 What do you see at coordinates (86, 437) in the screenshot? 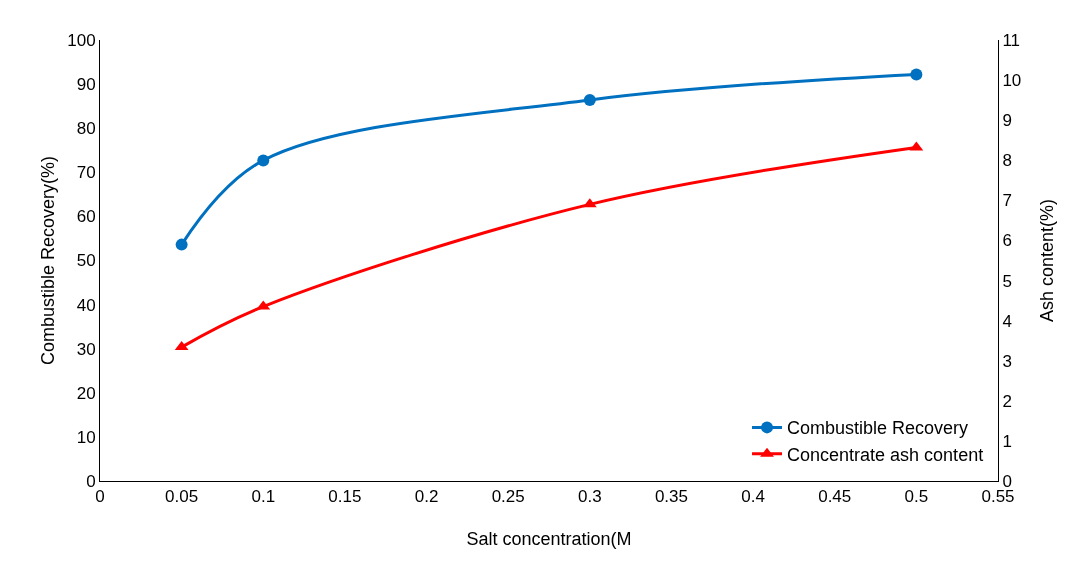
I see `y-tick-label: 10` at bounding box center [86, 437].